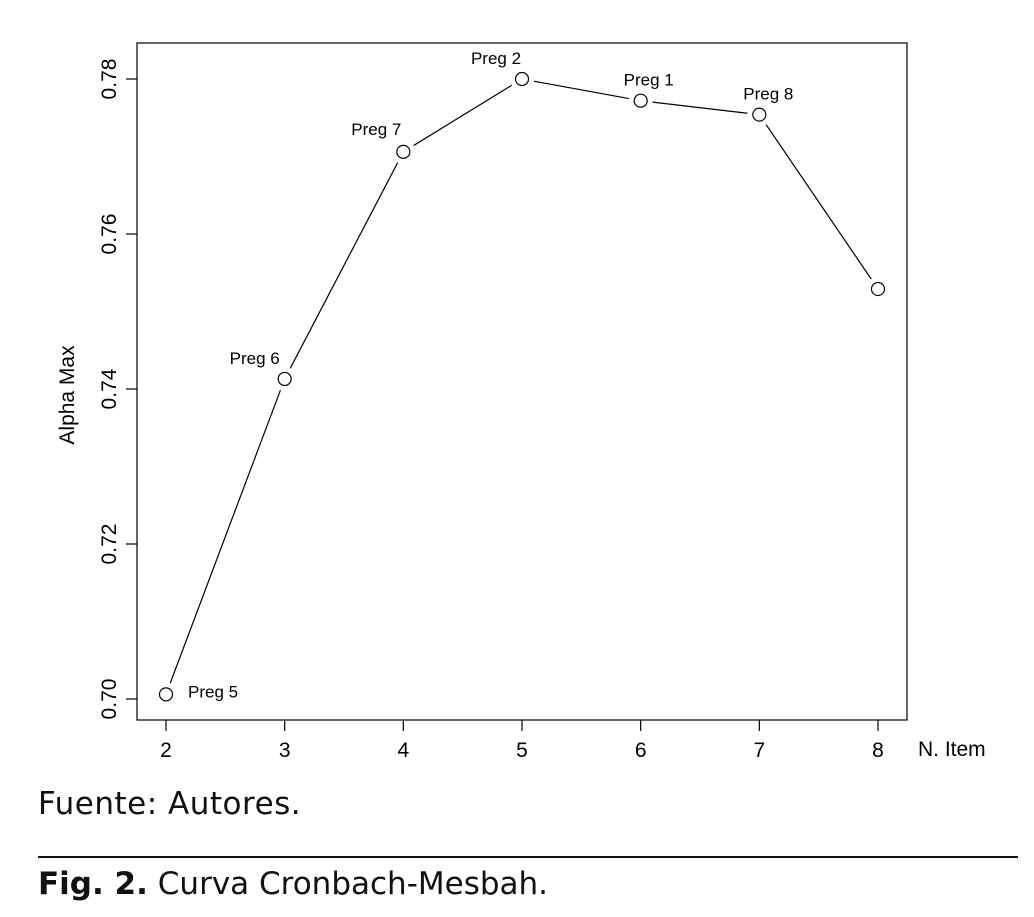 This screenshot has height=917, width=1034. I want to click on y-tick-label: 0.76, so click(109, 234).